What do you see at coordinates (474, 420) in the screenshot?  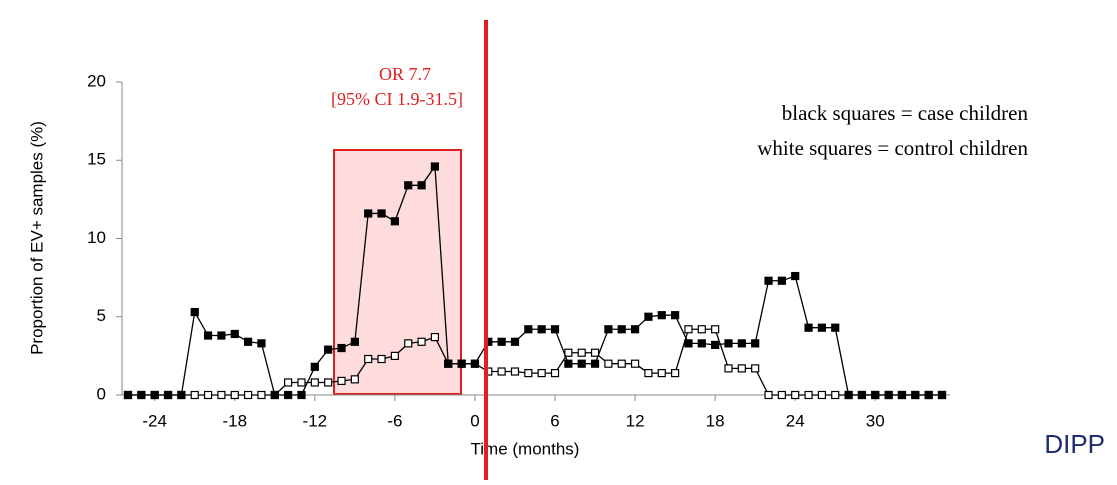 I see `x-tick-label: 0` at bounding box center [474, 420].